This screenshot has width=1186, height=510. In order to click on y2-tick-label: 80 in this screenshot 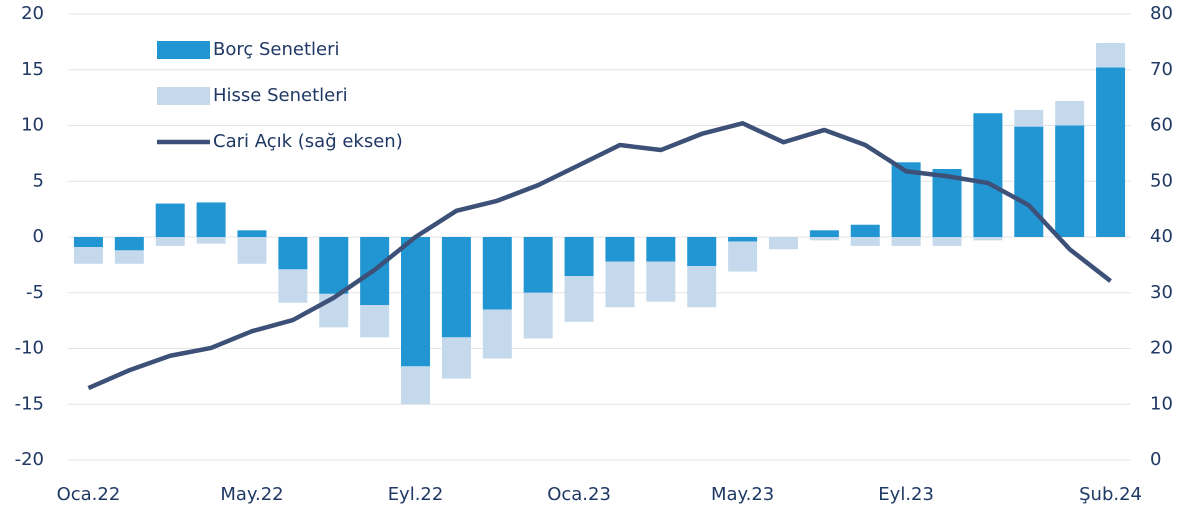, I will do `click(1161, 13)`.